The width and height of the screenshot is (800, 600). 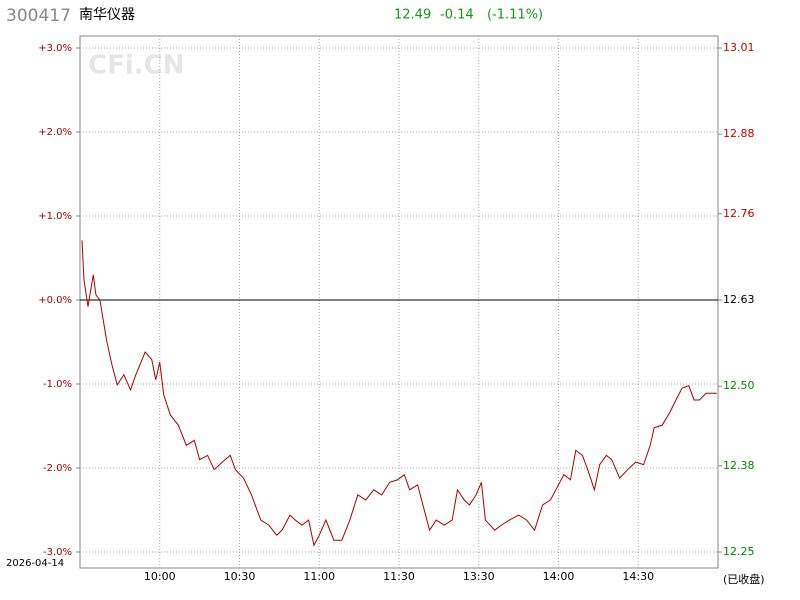 What do you see at coordinates (515, 15) in the screenshot?
I see `change-percent: (-1.11%)` at bounding box center [515, 15].